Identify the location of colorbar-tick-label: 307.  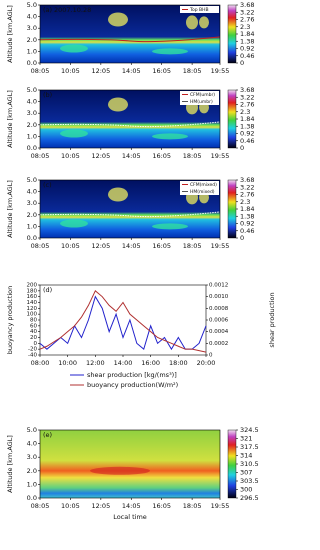
(246, 473).